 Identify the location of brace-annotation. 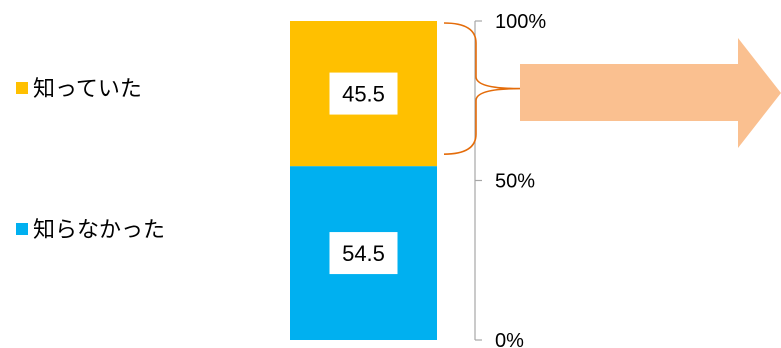
(482, 88).